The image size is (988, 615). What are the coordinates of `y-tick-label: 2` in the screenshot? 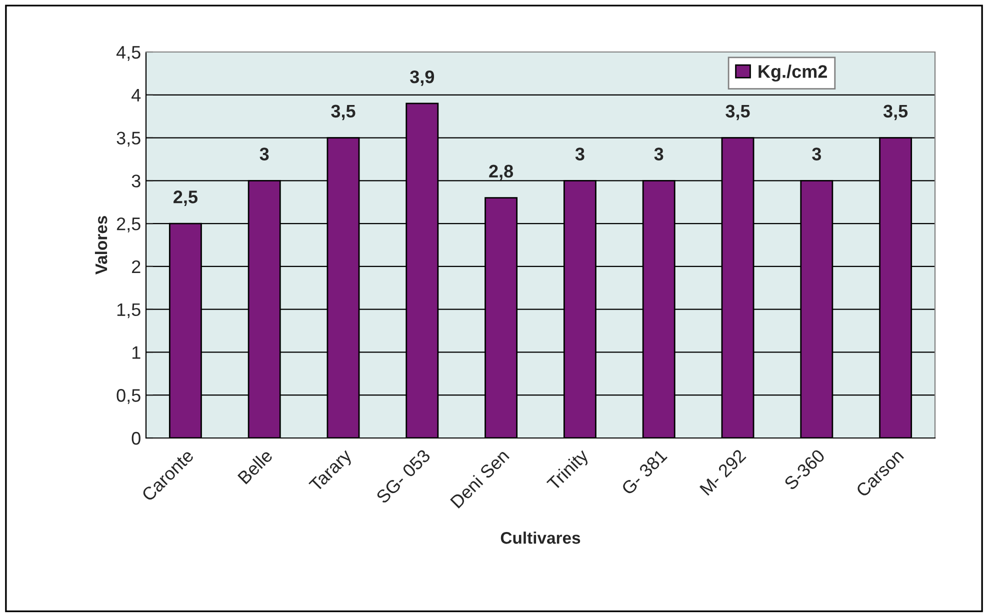 It's located at (136, 266).